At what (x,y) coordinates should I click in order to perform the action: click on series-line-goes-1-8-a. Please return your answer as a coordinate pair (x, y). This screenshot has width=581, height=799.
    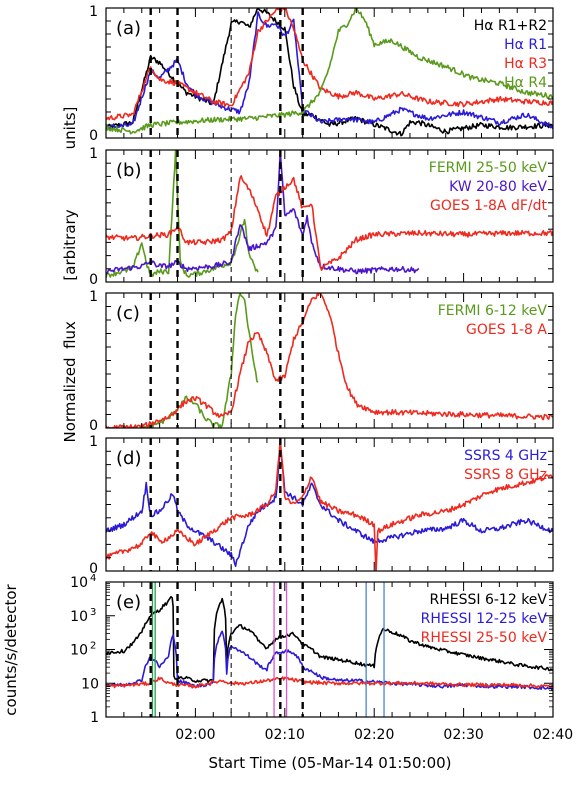
    Looking at the image, I should click on (329, 360).